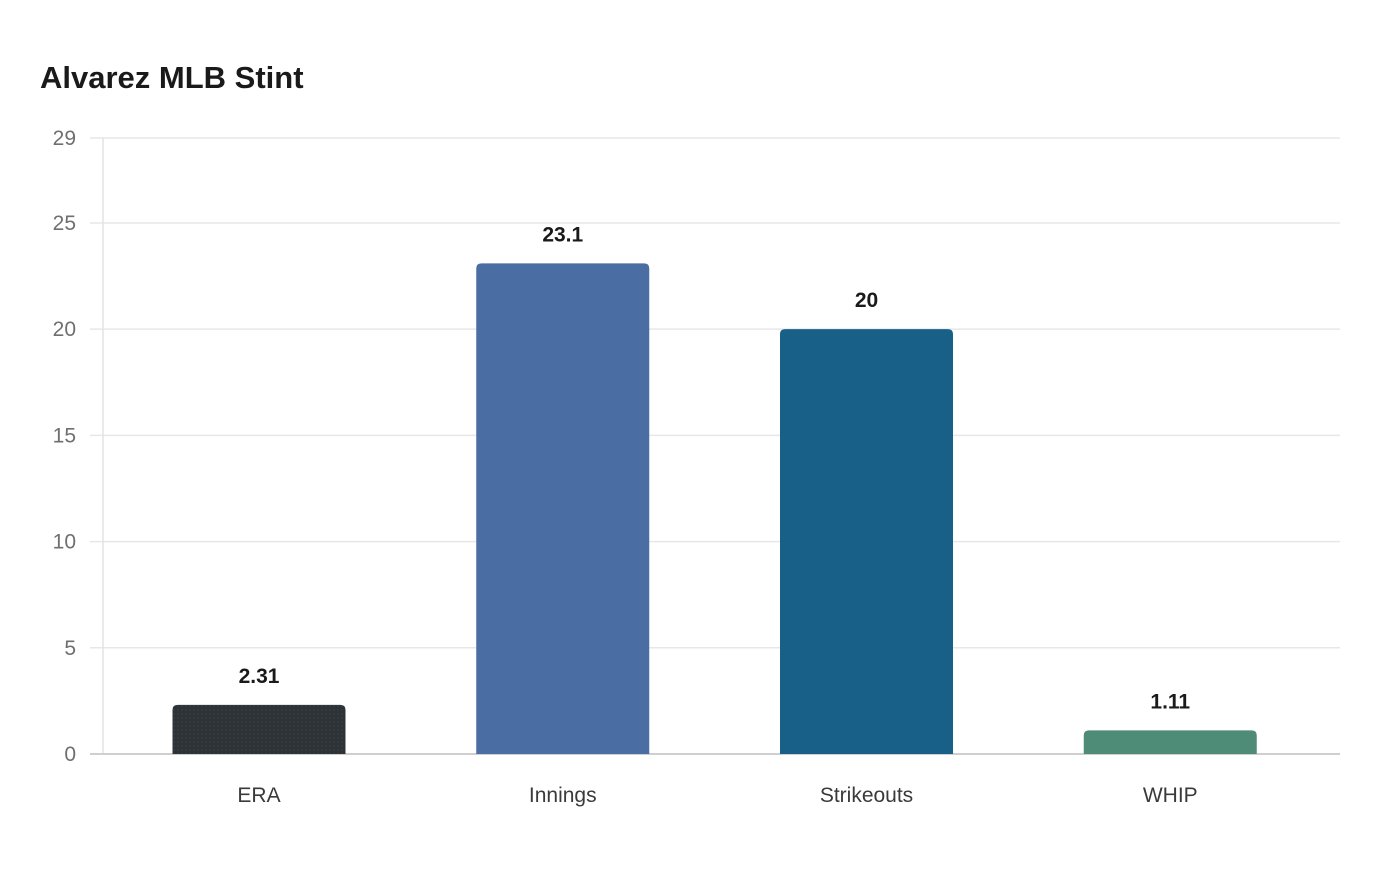 The image size is (1400, 880). Describe the element at coordinates (866, 795) in the screenshot. I see `x-tick-label: Strikeouts` at that location.